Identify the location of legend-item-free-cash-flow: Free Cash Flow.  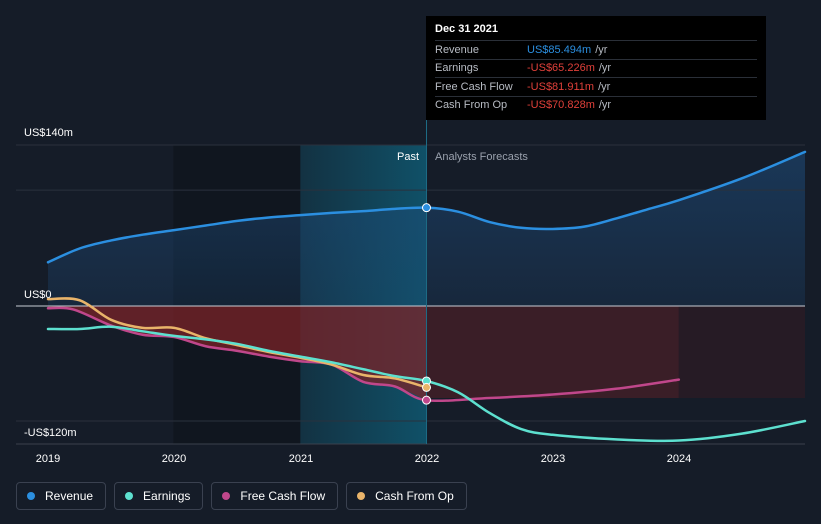
(275, 496).